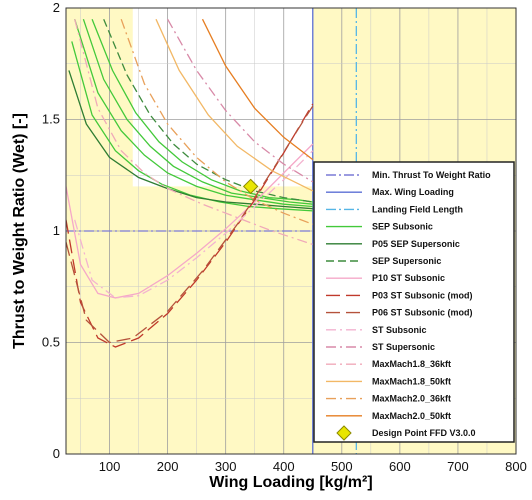  I want to click on x-tick-labels: 100 200 300 400 500 600 700 800, so click(313, 466).